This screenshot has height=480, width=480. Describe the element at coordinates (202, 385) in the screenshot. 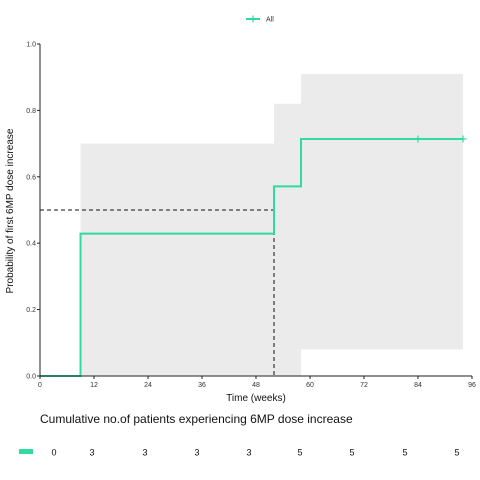

I see `x-tick-label: 36` at that location.